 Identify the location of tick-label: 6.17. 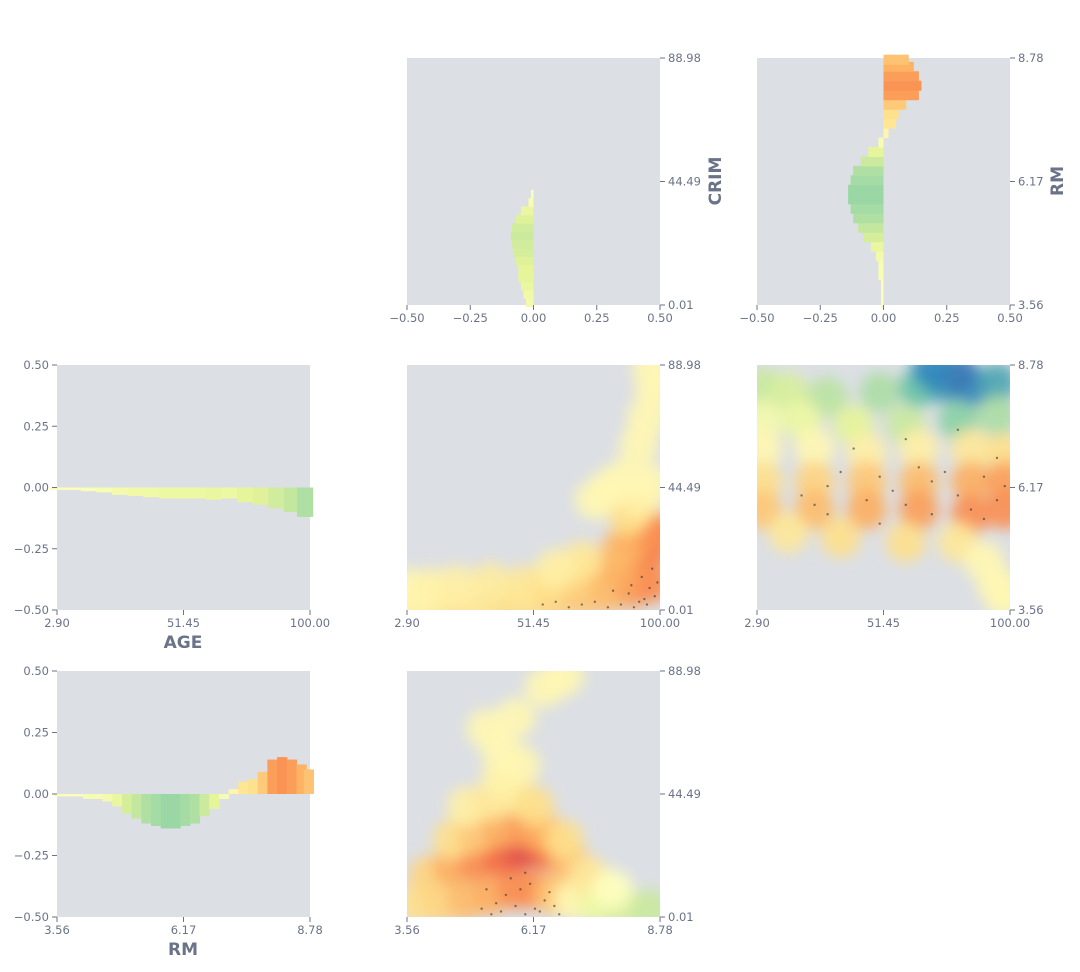
(1031, 488).